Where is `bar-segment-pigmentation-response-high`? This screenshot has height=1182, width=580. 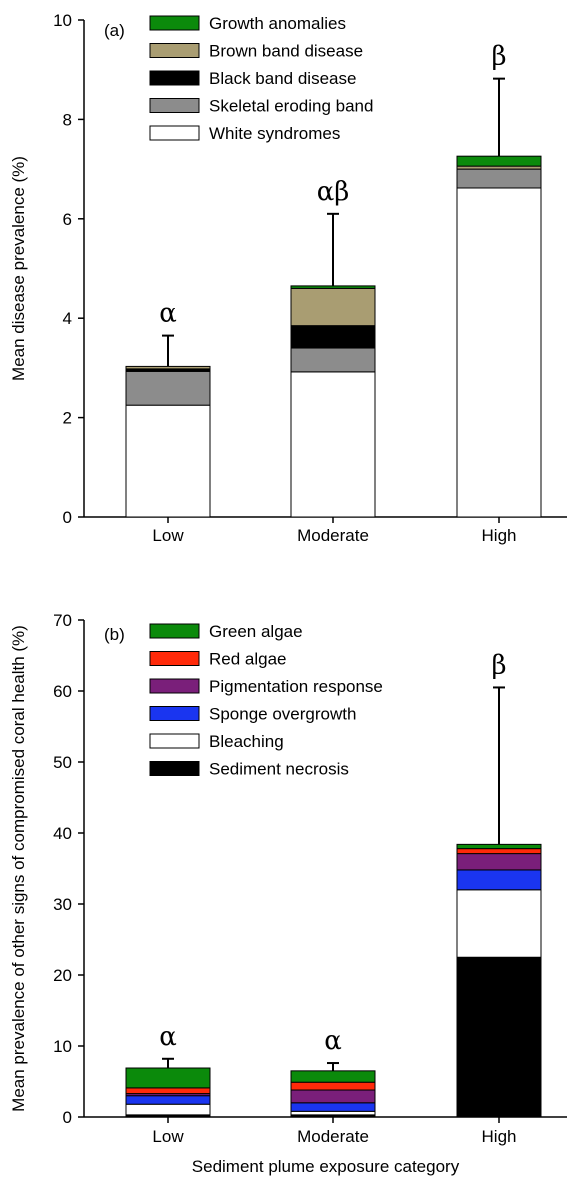
bar-segment-pigmentation-response-high is located at coordinates (499, 862).